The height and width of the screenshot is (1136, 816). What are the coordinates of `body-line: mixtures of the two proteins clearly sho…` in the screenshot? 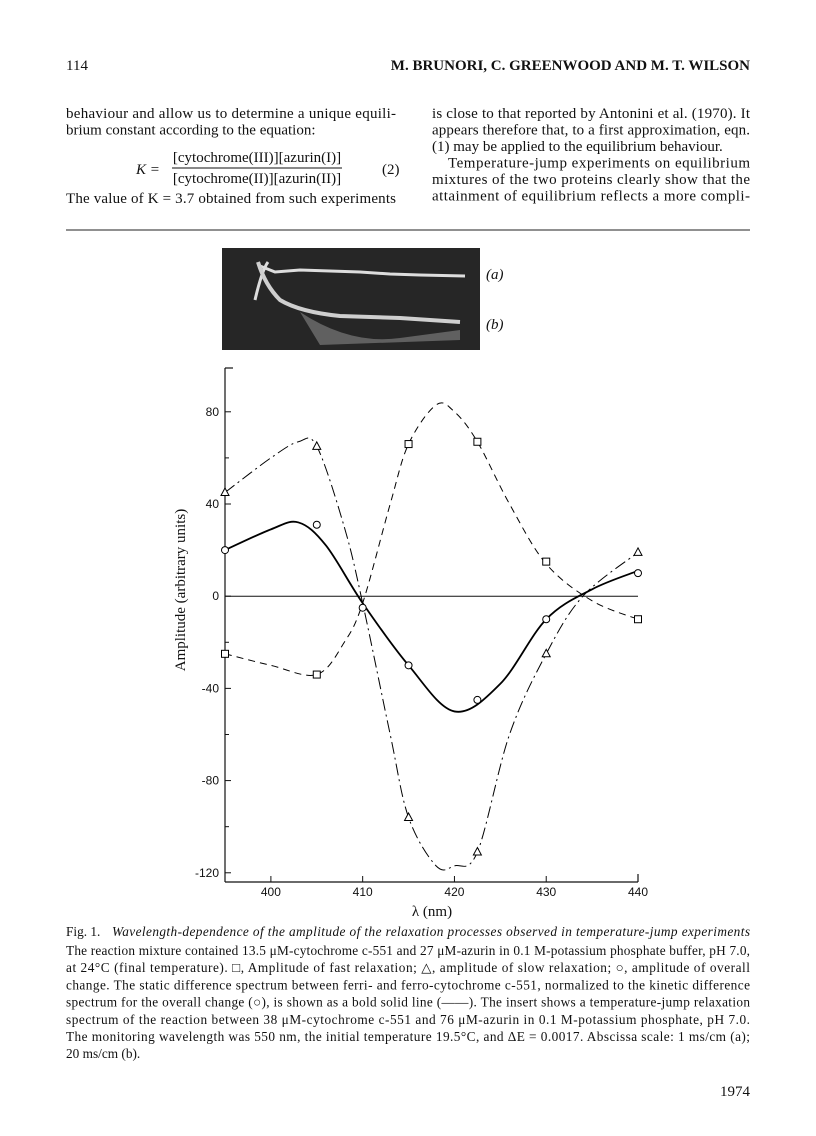 It's located at (591, 180).